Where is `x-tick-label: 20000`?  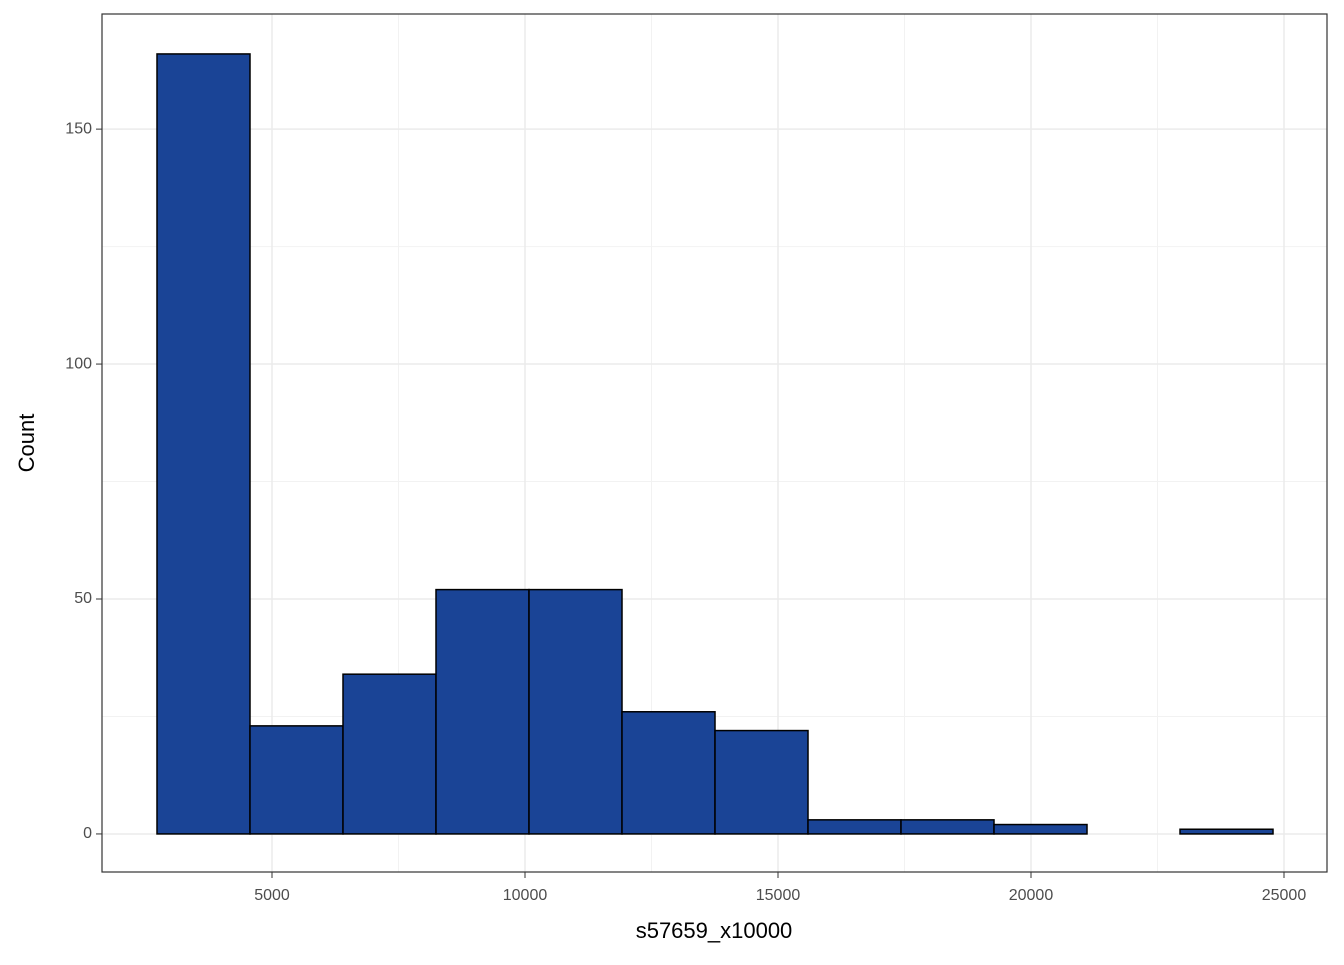 x-tick-label: 20000 is located at coordinates (1031, 895).